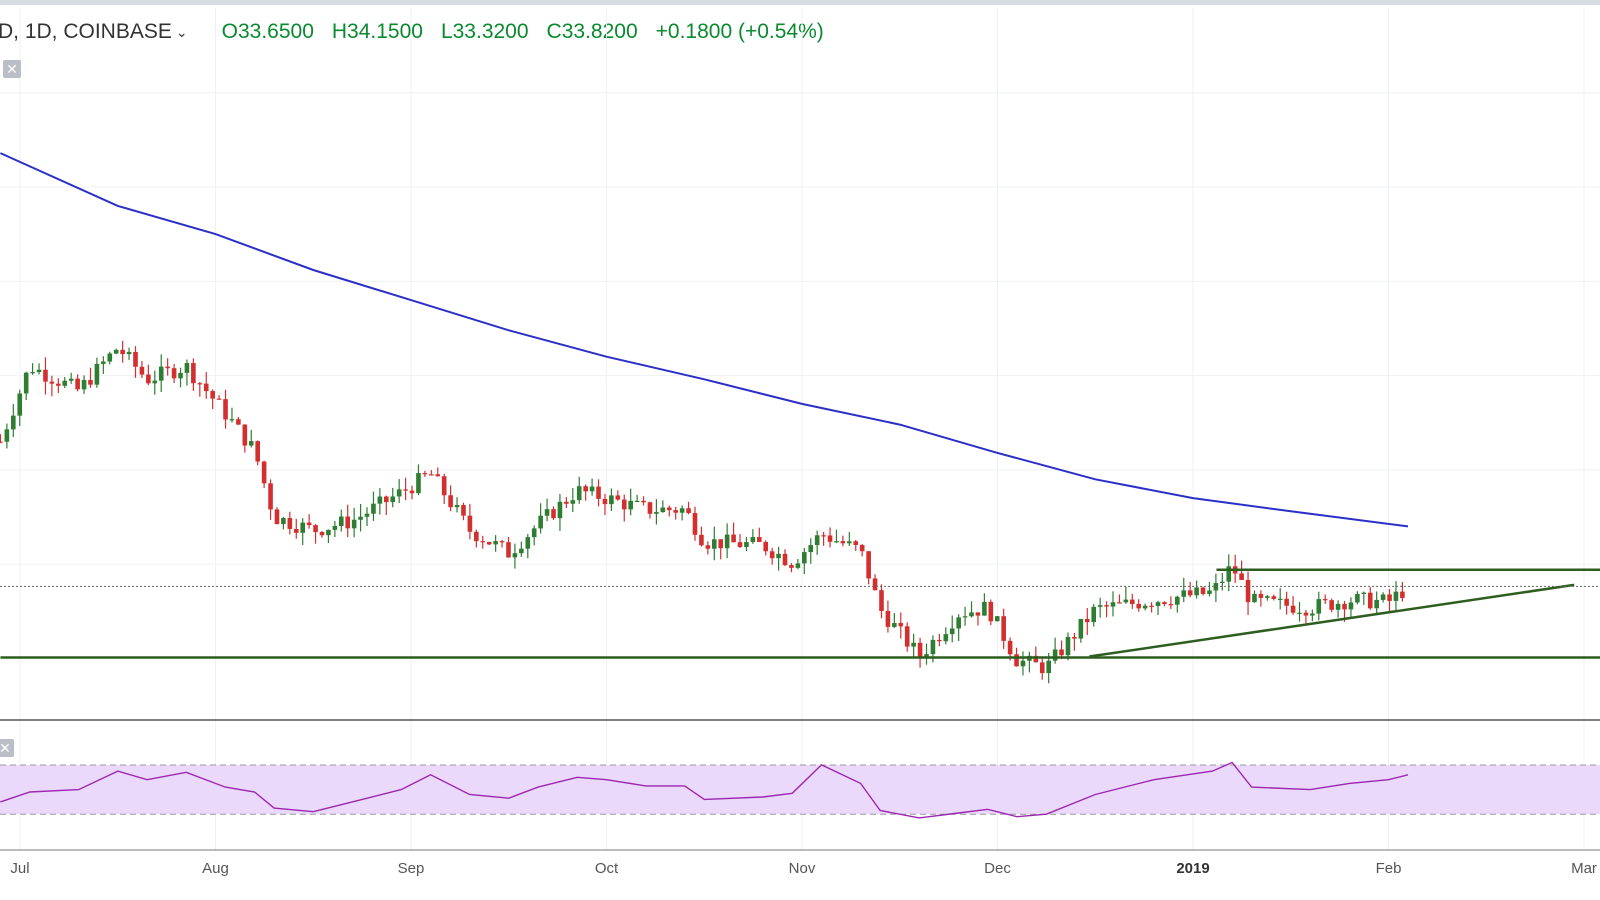 The width and height of the screenshot is (1600, 900). I want to click on rsi-band, so click(800, 789).